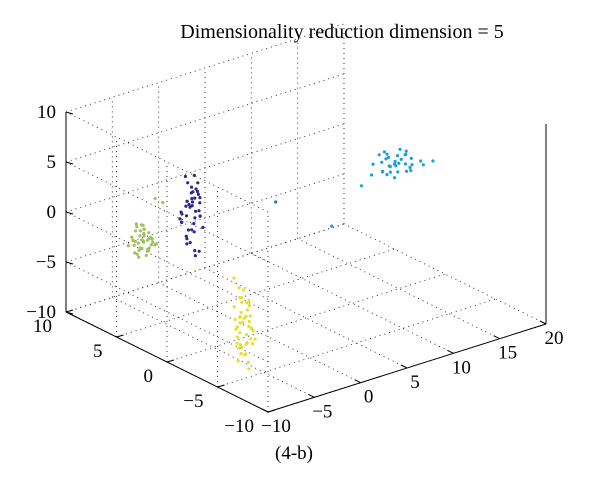  I want to click on y-tick-label: 0, so click(149, 376).